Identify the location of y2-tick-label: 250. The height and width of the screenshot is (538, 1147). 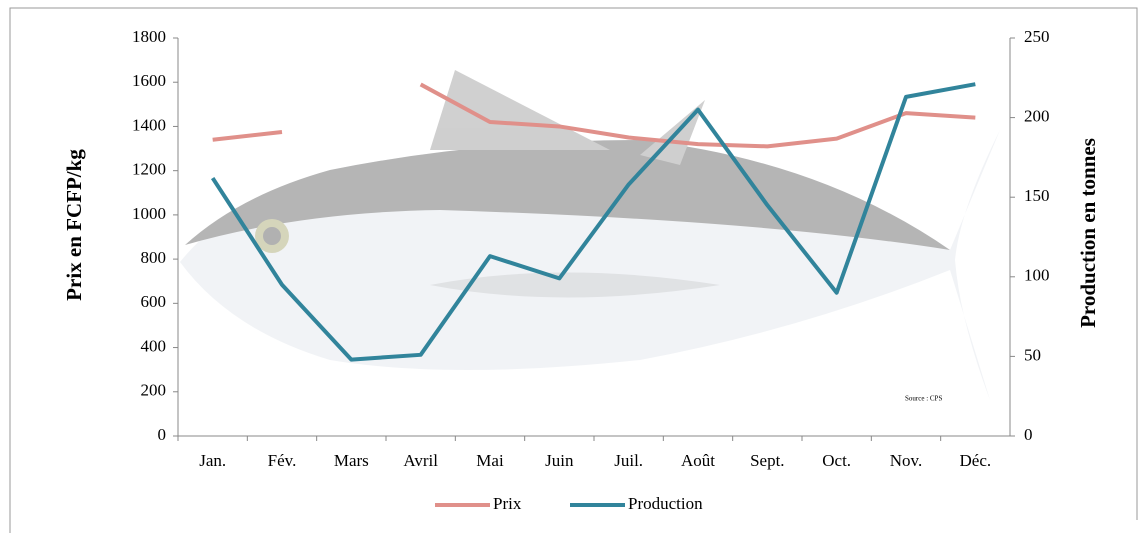
(1037, 36).